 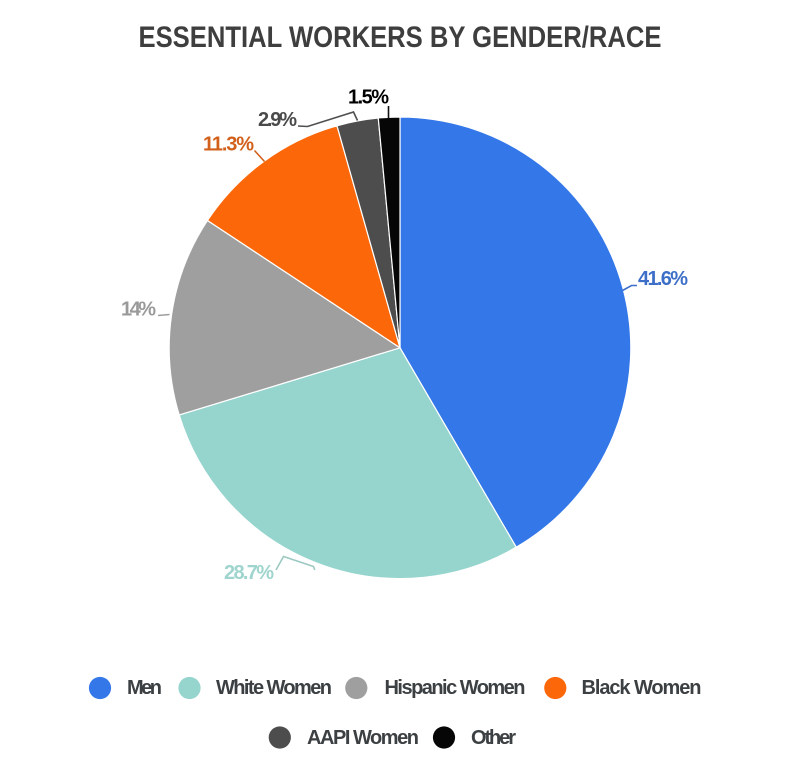 I want to click on svg-text: 14%, so click(x=138, y=310).